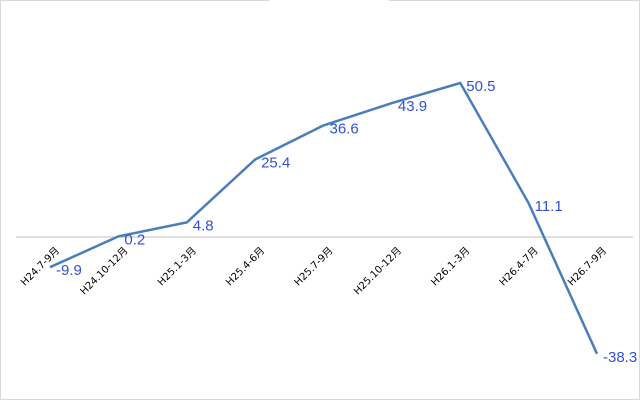 The height and width of the screenshot is (401, 640). Describe the element at coordinates (246, 267) in the screenshot. I see `x-tick-label: H25.4-6月` at that location.